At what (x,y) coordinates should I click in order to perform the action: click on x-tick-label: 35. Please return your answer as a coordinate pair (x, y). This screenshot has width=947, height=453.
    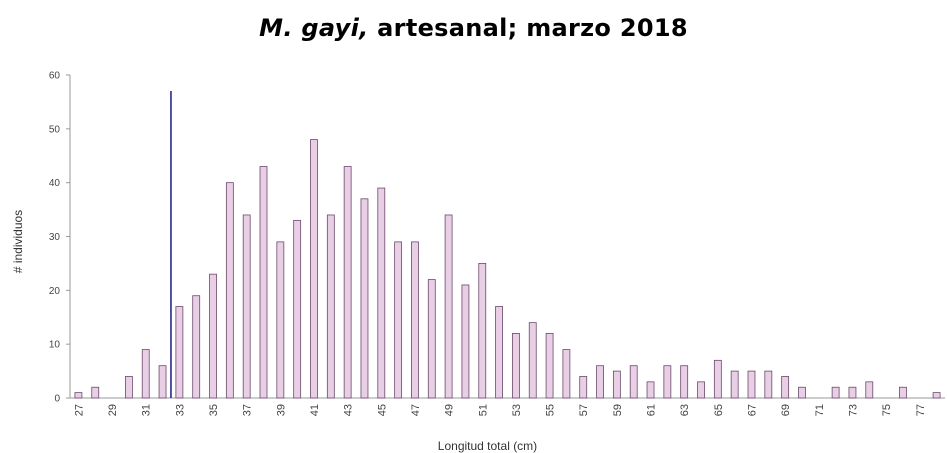
    Looking at the image, I should click on (214, 410).